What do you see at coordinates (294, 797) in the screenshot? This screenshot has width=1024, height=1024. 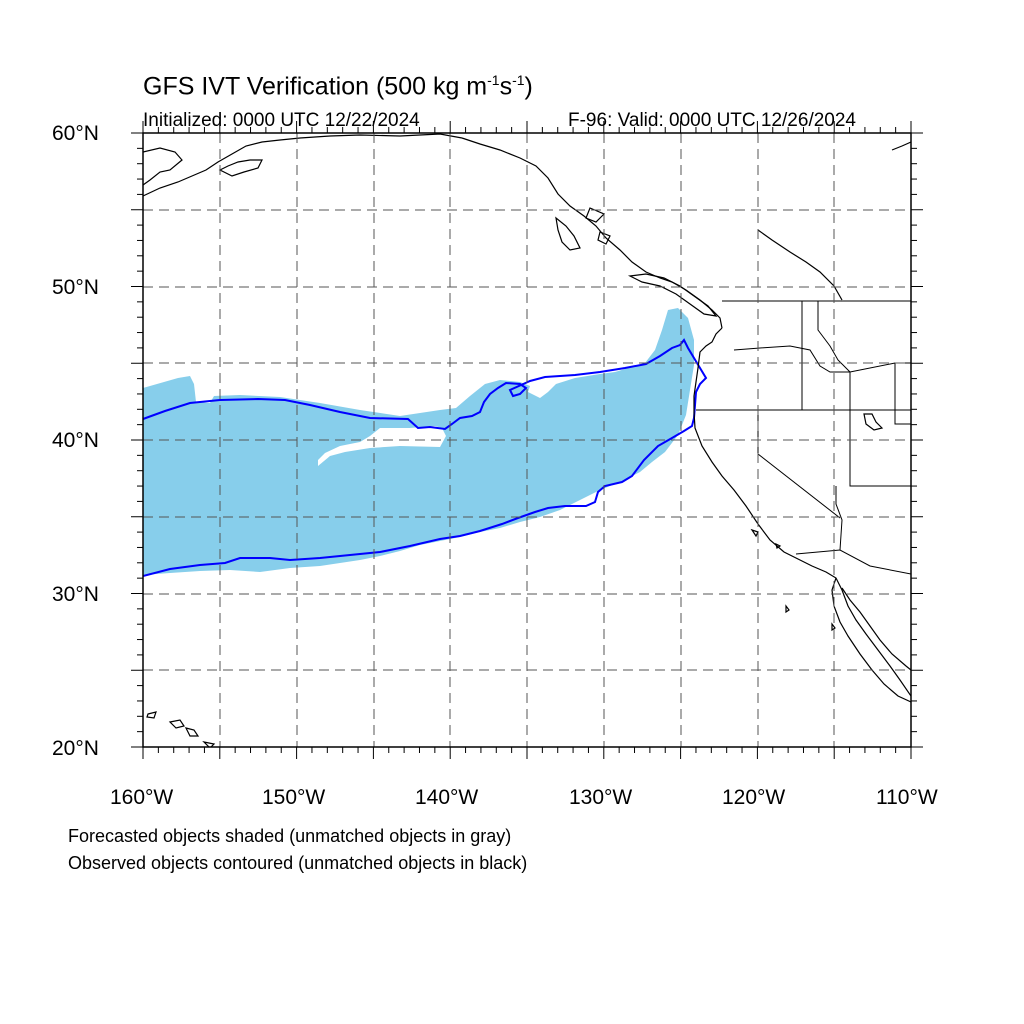 I see `lon-label-150w: 150°W` at bounding box center [294, 797].